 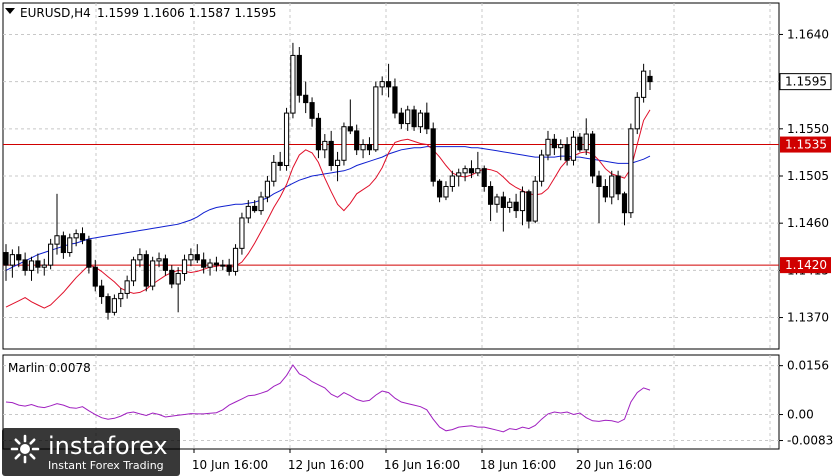 What do you see at coordinates (808, 129) in the screenshot?
I see `y-tick-label: 1.1550` at bounding box center [808, 129].